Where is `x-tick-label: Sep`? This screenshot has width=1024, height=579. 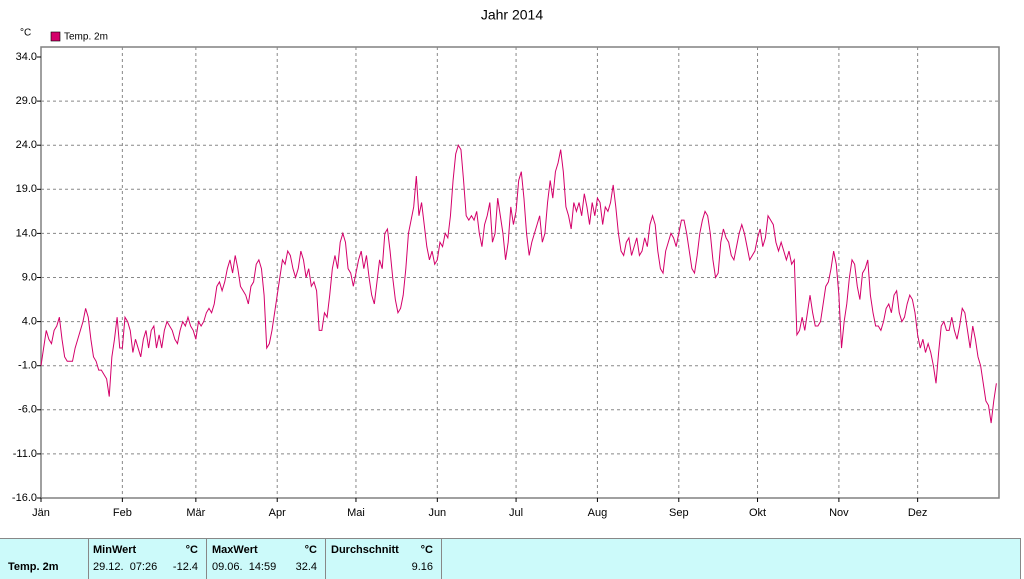
x-tick-label: Sep is located at coordinates (679, 513).